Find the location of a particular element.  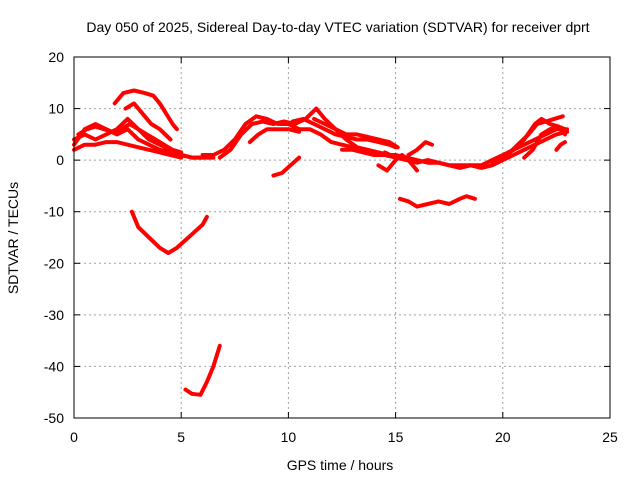

series-line-s14 is located at coordinates (356, 133).